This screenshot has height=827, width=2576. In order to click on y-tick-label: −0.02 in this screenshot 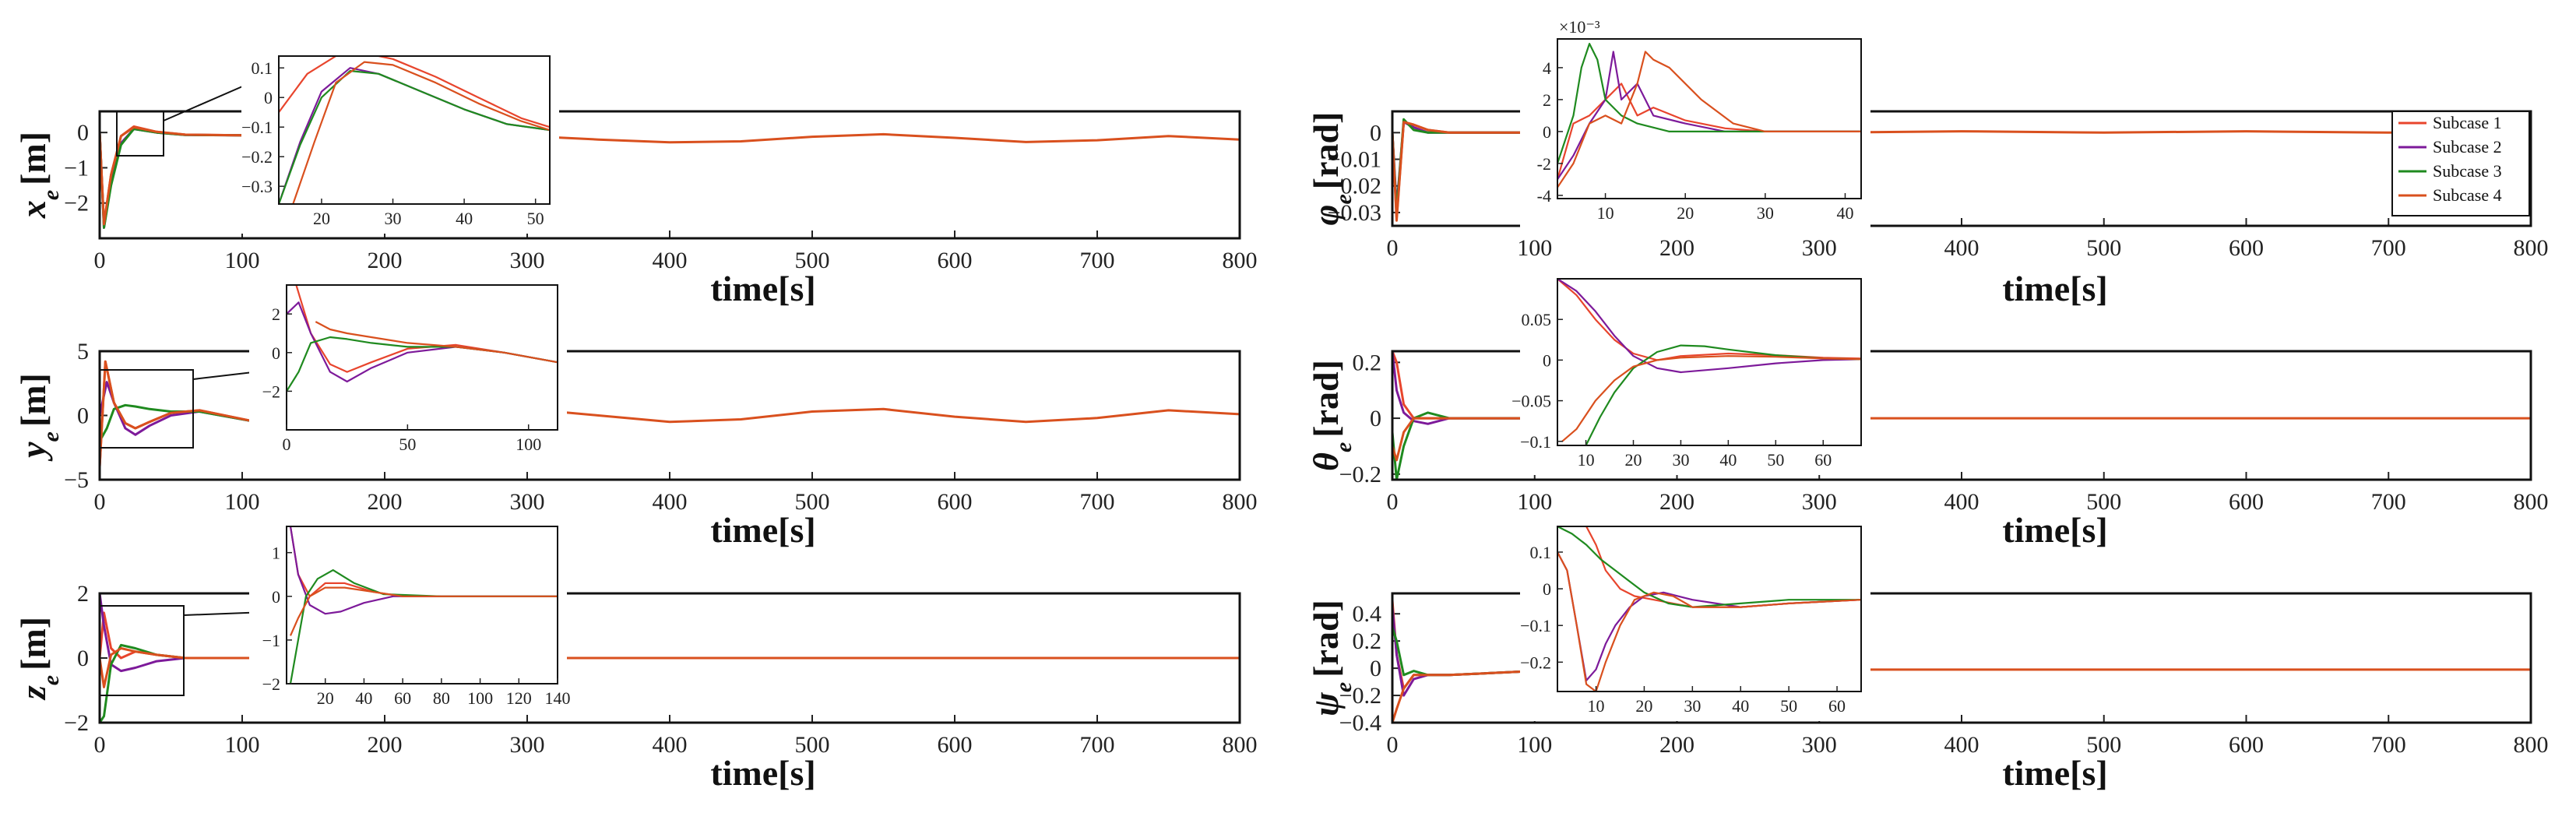, I will do `click(1354, 186)`.